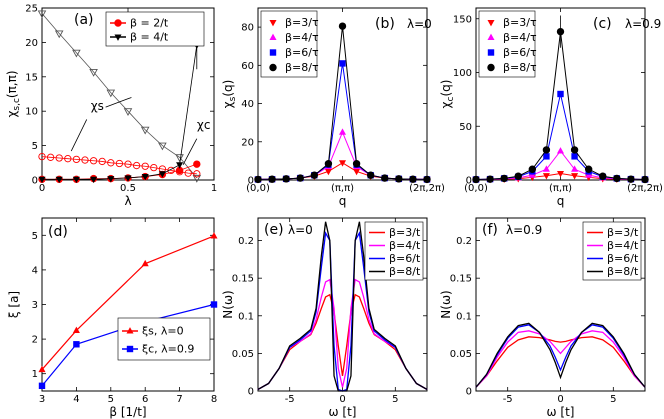  What do you see at coordinates (204, 125) in the screenshot?
I see `annotation-chi-c: χc` at bounding box center [204, 125].